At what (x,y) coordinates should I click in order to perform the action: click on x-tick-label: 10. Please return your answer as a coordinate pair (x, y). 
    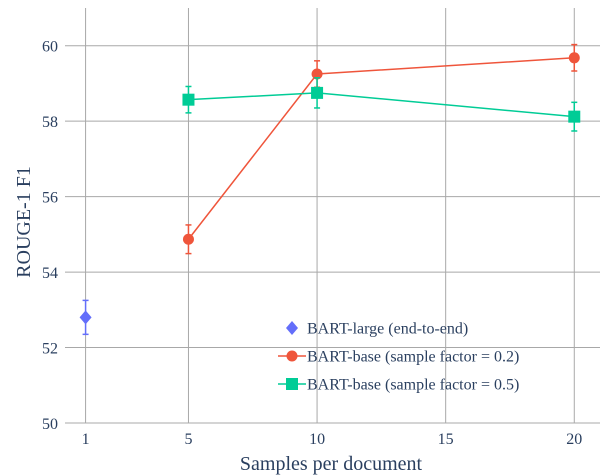
    Looking at the image, I should click on (317, 439).